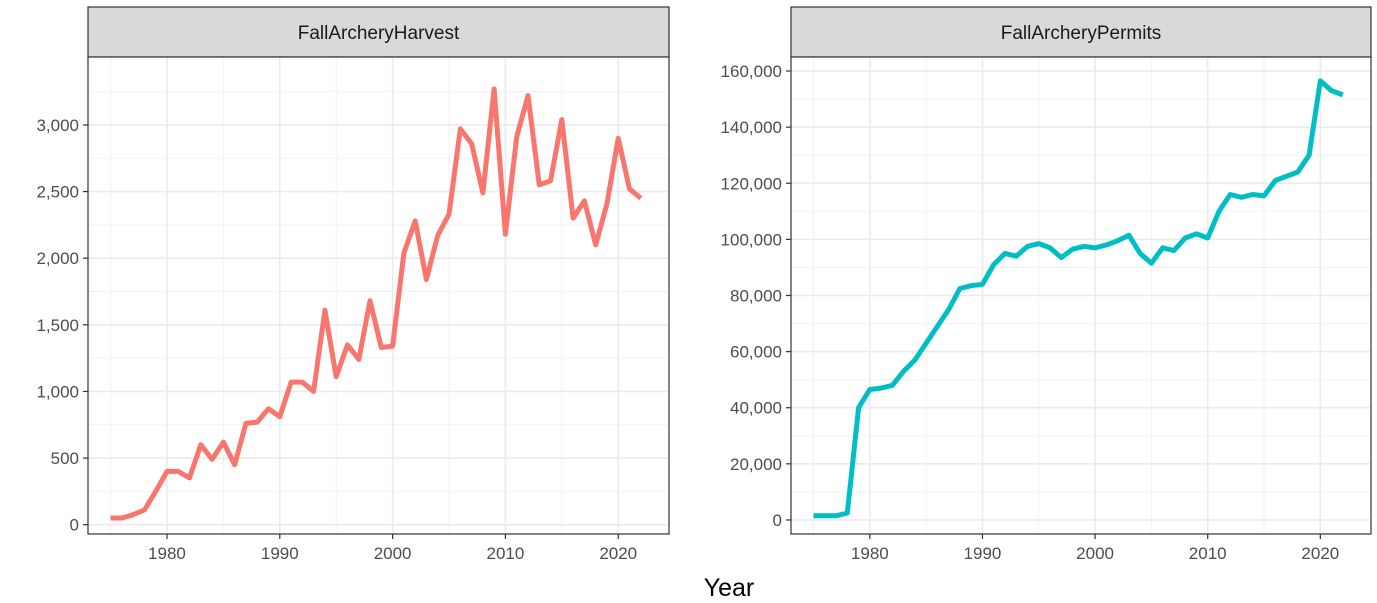 This screenshot has width=1377, height=603. Describe the element at coordinates (756, 408) in the screenshot. I see `y-tick-label: 40,000` at that location.